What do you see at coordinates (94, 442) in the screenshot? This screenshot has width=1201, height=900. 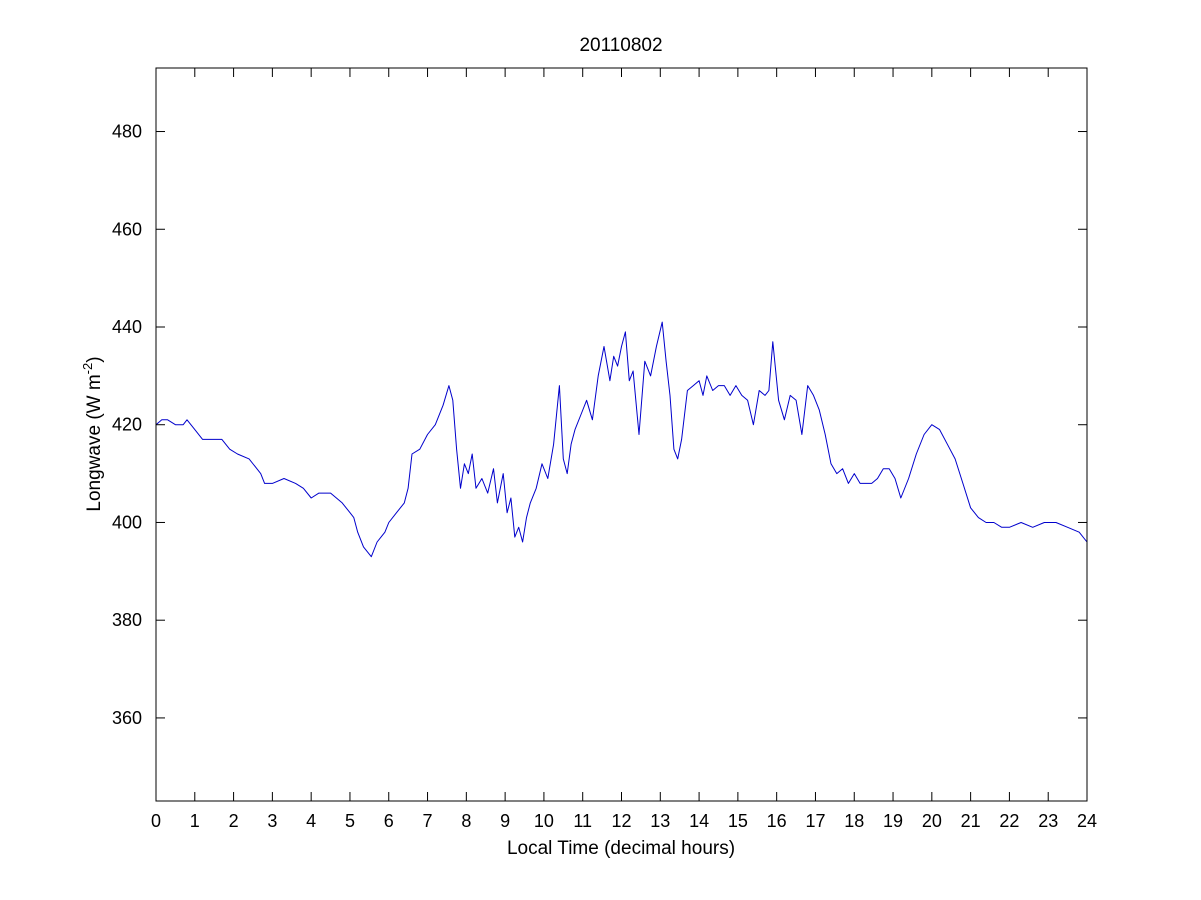 I see `y-axis-label-main: Longwave (W m` at bounding box center [94, 442].